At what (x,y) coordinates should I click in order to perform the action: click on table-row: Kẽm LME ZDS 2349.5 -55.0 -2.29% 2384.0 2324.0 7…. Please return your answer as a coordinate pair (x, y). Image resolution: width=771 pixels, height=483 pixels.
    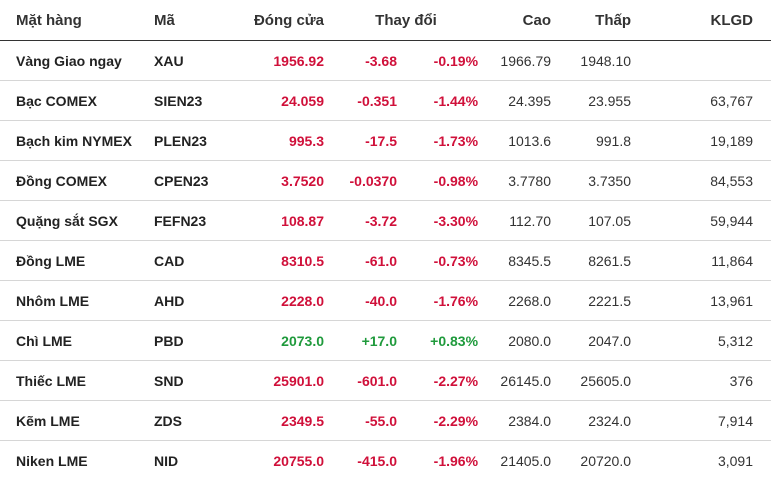
    Looking at the image, I should click on (385, 420).